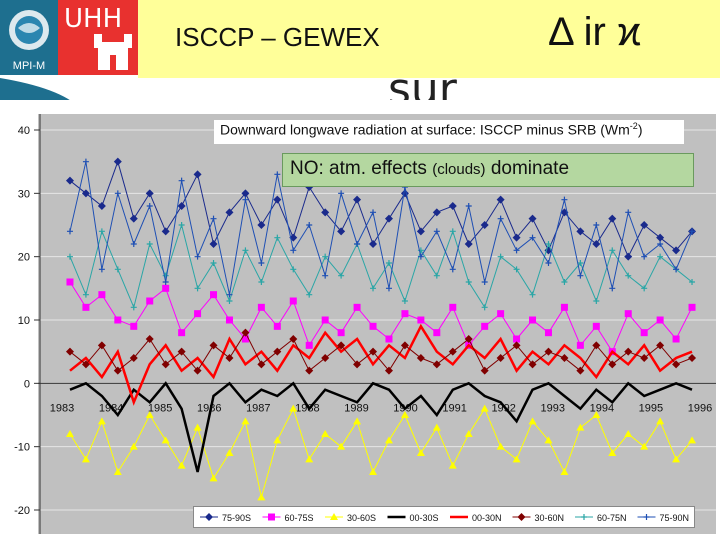 The height and width of the screenshot is (540, 720). Describe the element at coordinates (602, 408) in the screenshot. I see `x-tick-label: 1994` at that location.